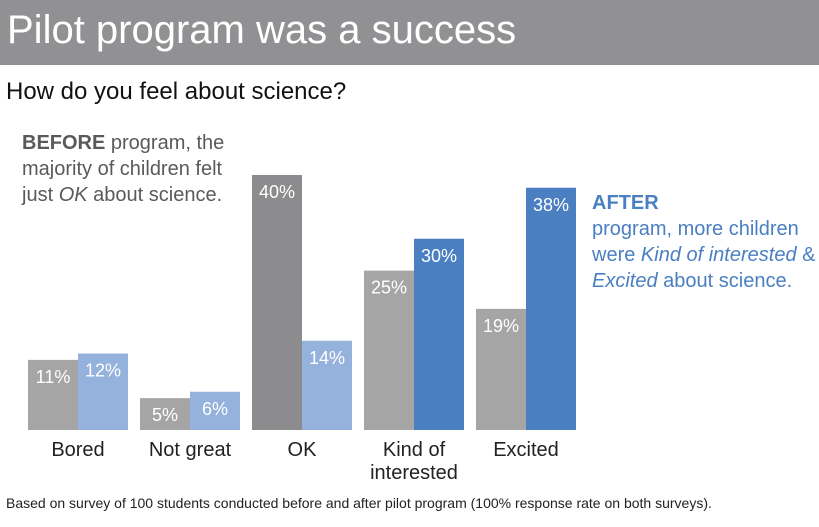 This screenshot has height=527, width=819. What do you see at coordinates (625, 203) in the screenshot?
I see `after-annotation-bold: AFTER` at bounding box center [625, 203].